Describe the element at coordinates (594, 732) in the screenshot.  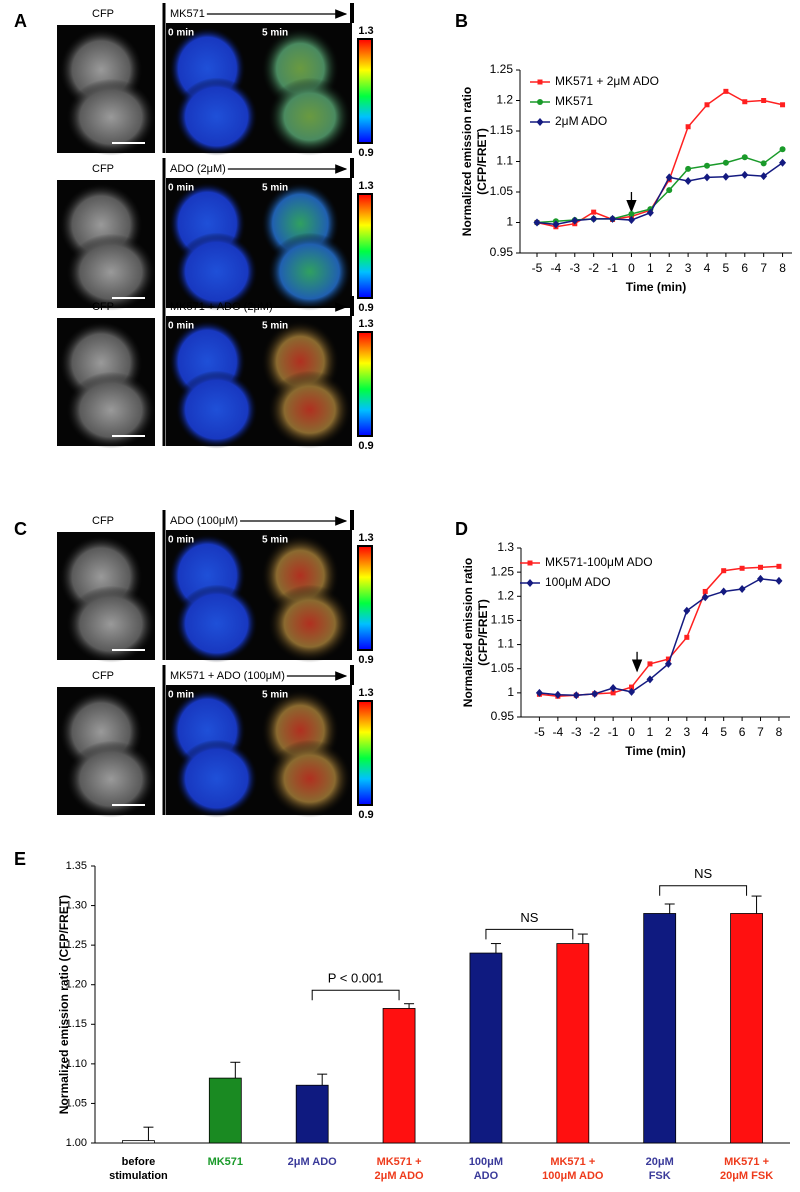
I see `x-tick-label: -2` at that location.